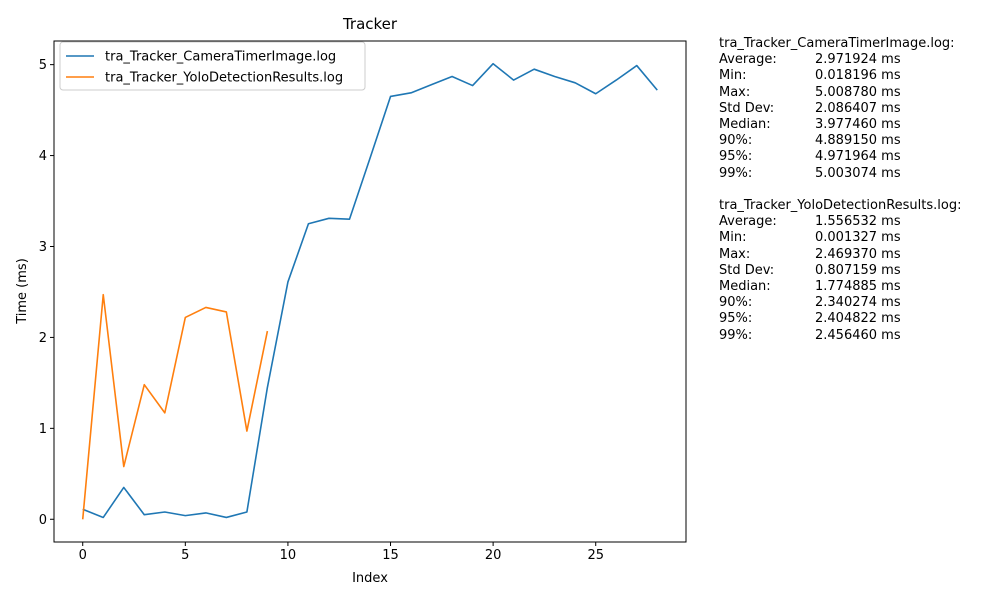 This screenshot has height=600, width=1000. I want to click on stats-row: Std Dev: 2.086407 ms, so click(840, 109).